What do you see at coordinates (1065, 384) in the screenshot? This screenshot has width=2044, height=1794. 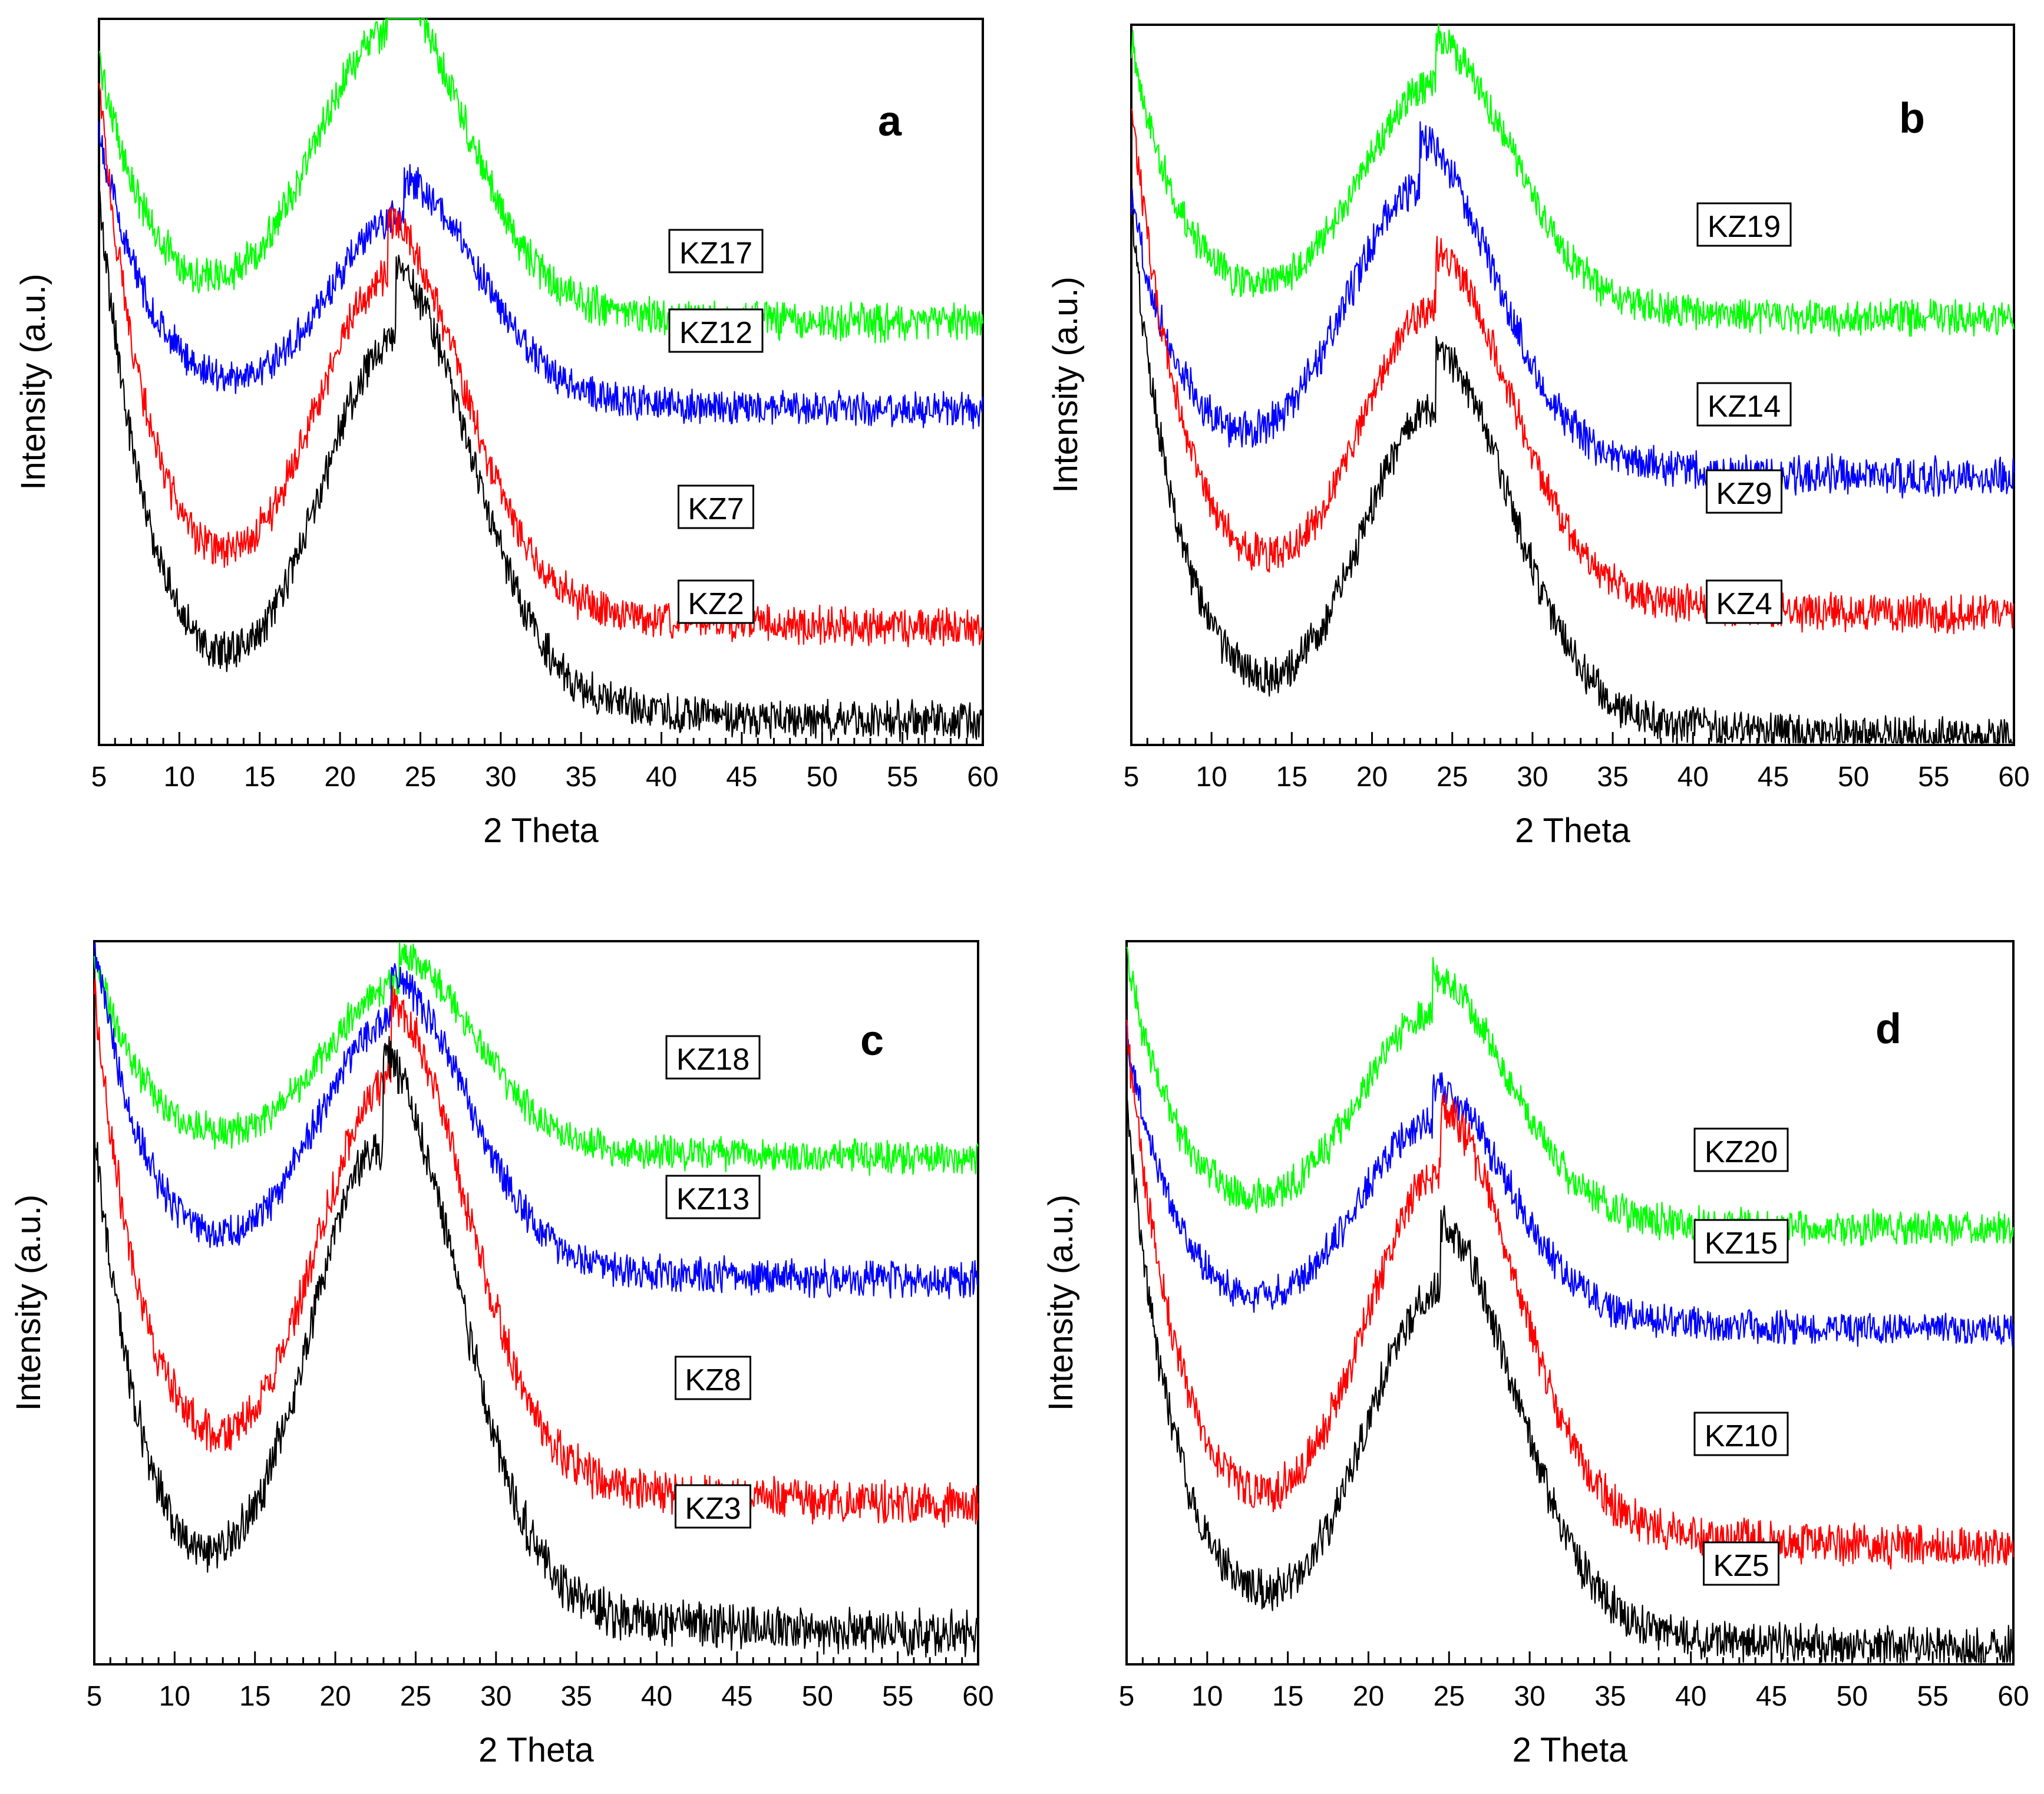 I see `y-axis-title: Intensity (a.u.)` at bounding box center [1065, 384].